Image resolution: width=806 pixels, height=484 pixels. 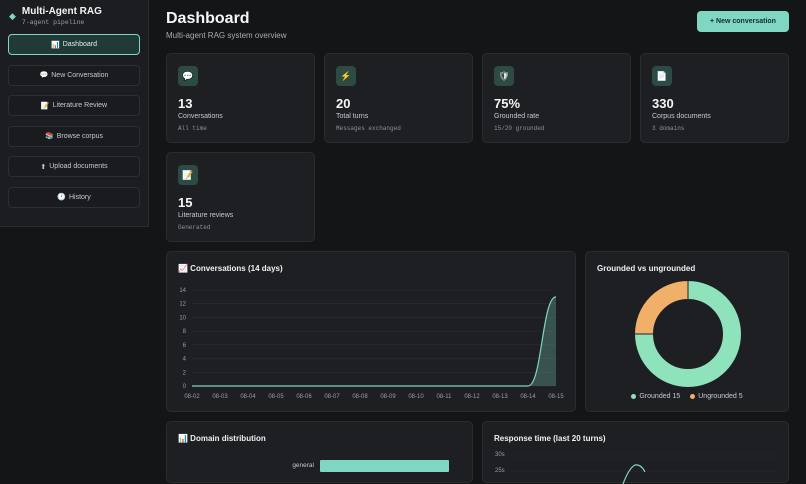 What do you see at coordinates (200, 116) in the screenshot?
I see `stat-label: Conversations` at bounding box center [200, 116].